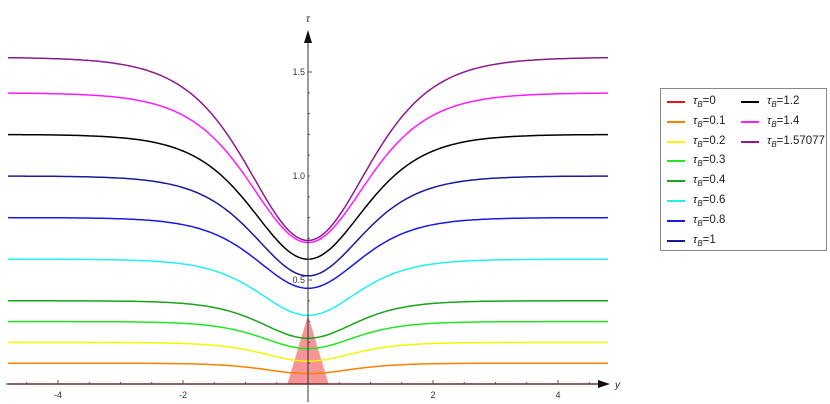 The width and height of the screenshot is (830, 404). Describe the element at coordinates (432, 395) in the screenshot. I see `x-tick-label: 2` at that location.